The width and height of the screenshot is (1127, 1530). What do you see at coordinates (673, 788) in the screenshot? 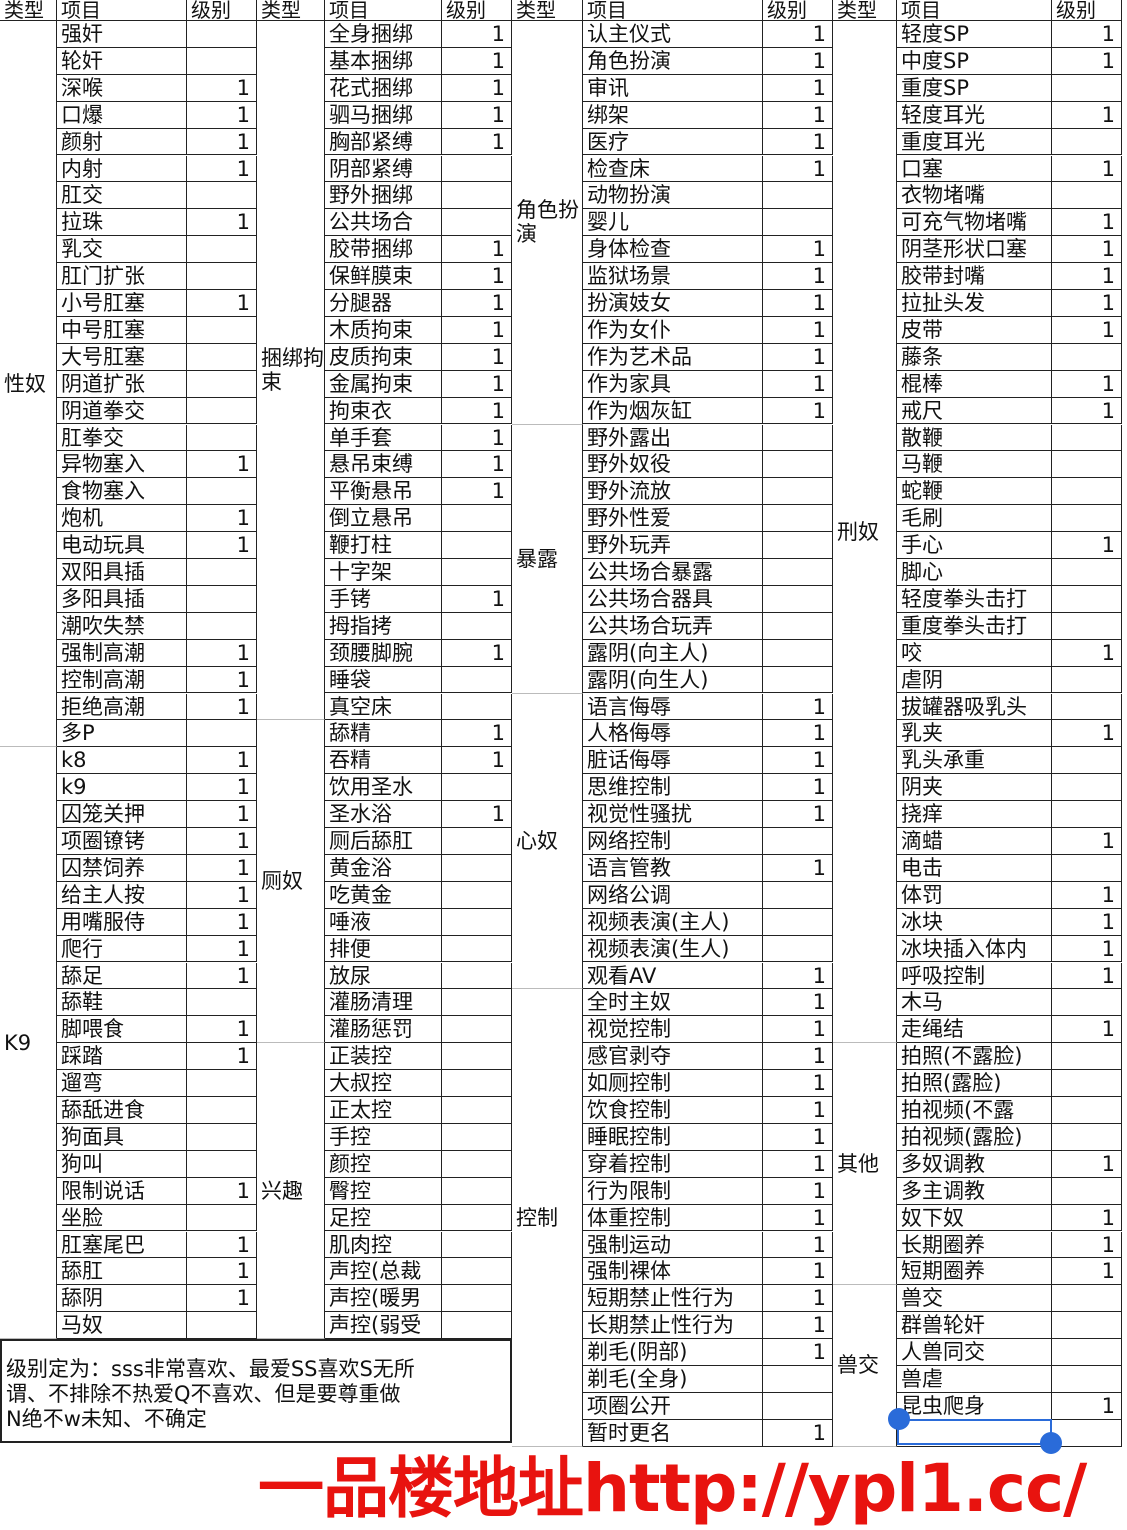
I see `item-cell: 思维控制` at bounding box center [673, 788].